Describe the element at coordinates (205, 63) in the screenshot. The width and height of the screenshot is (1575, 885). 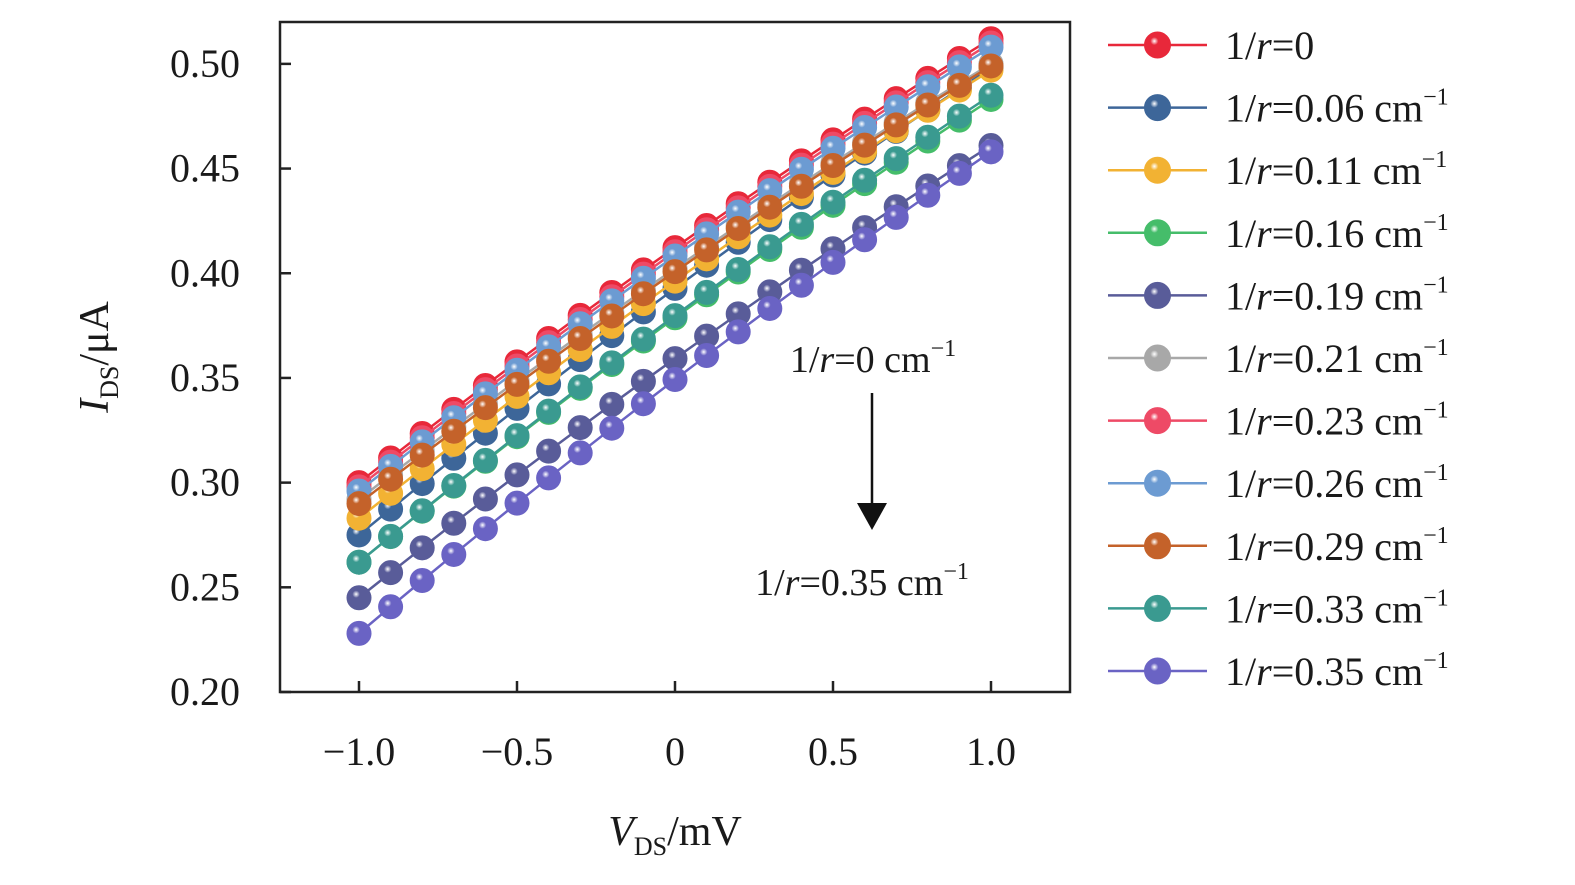
I see `y-tick-label: 0.50` at that location.